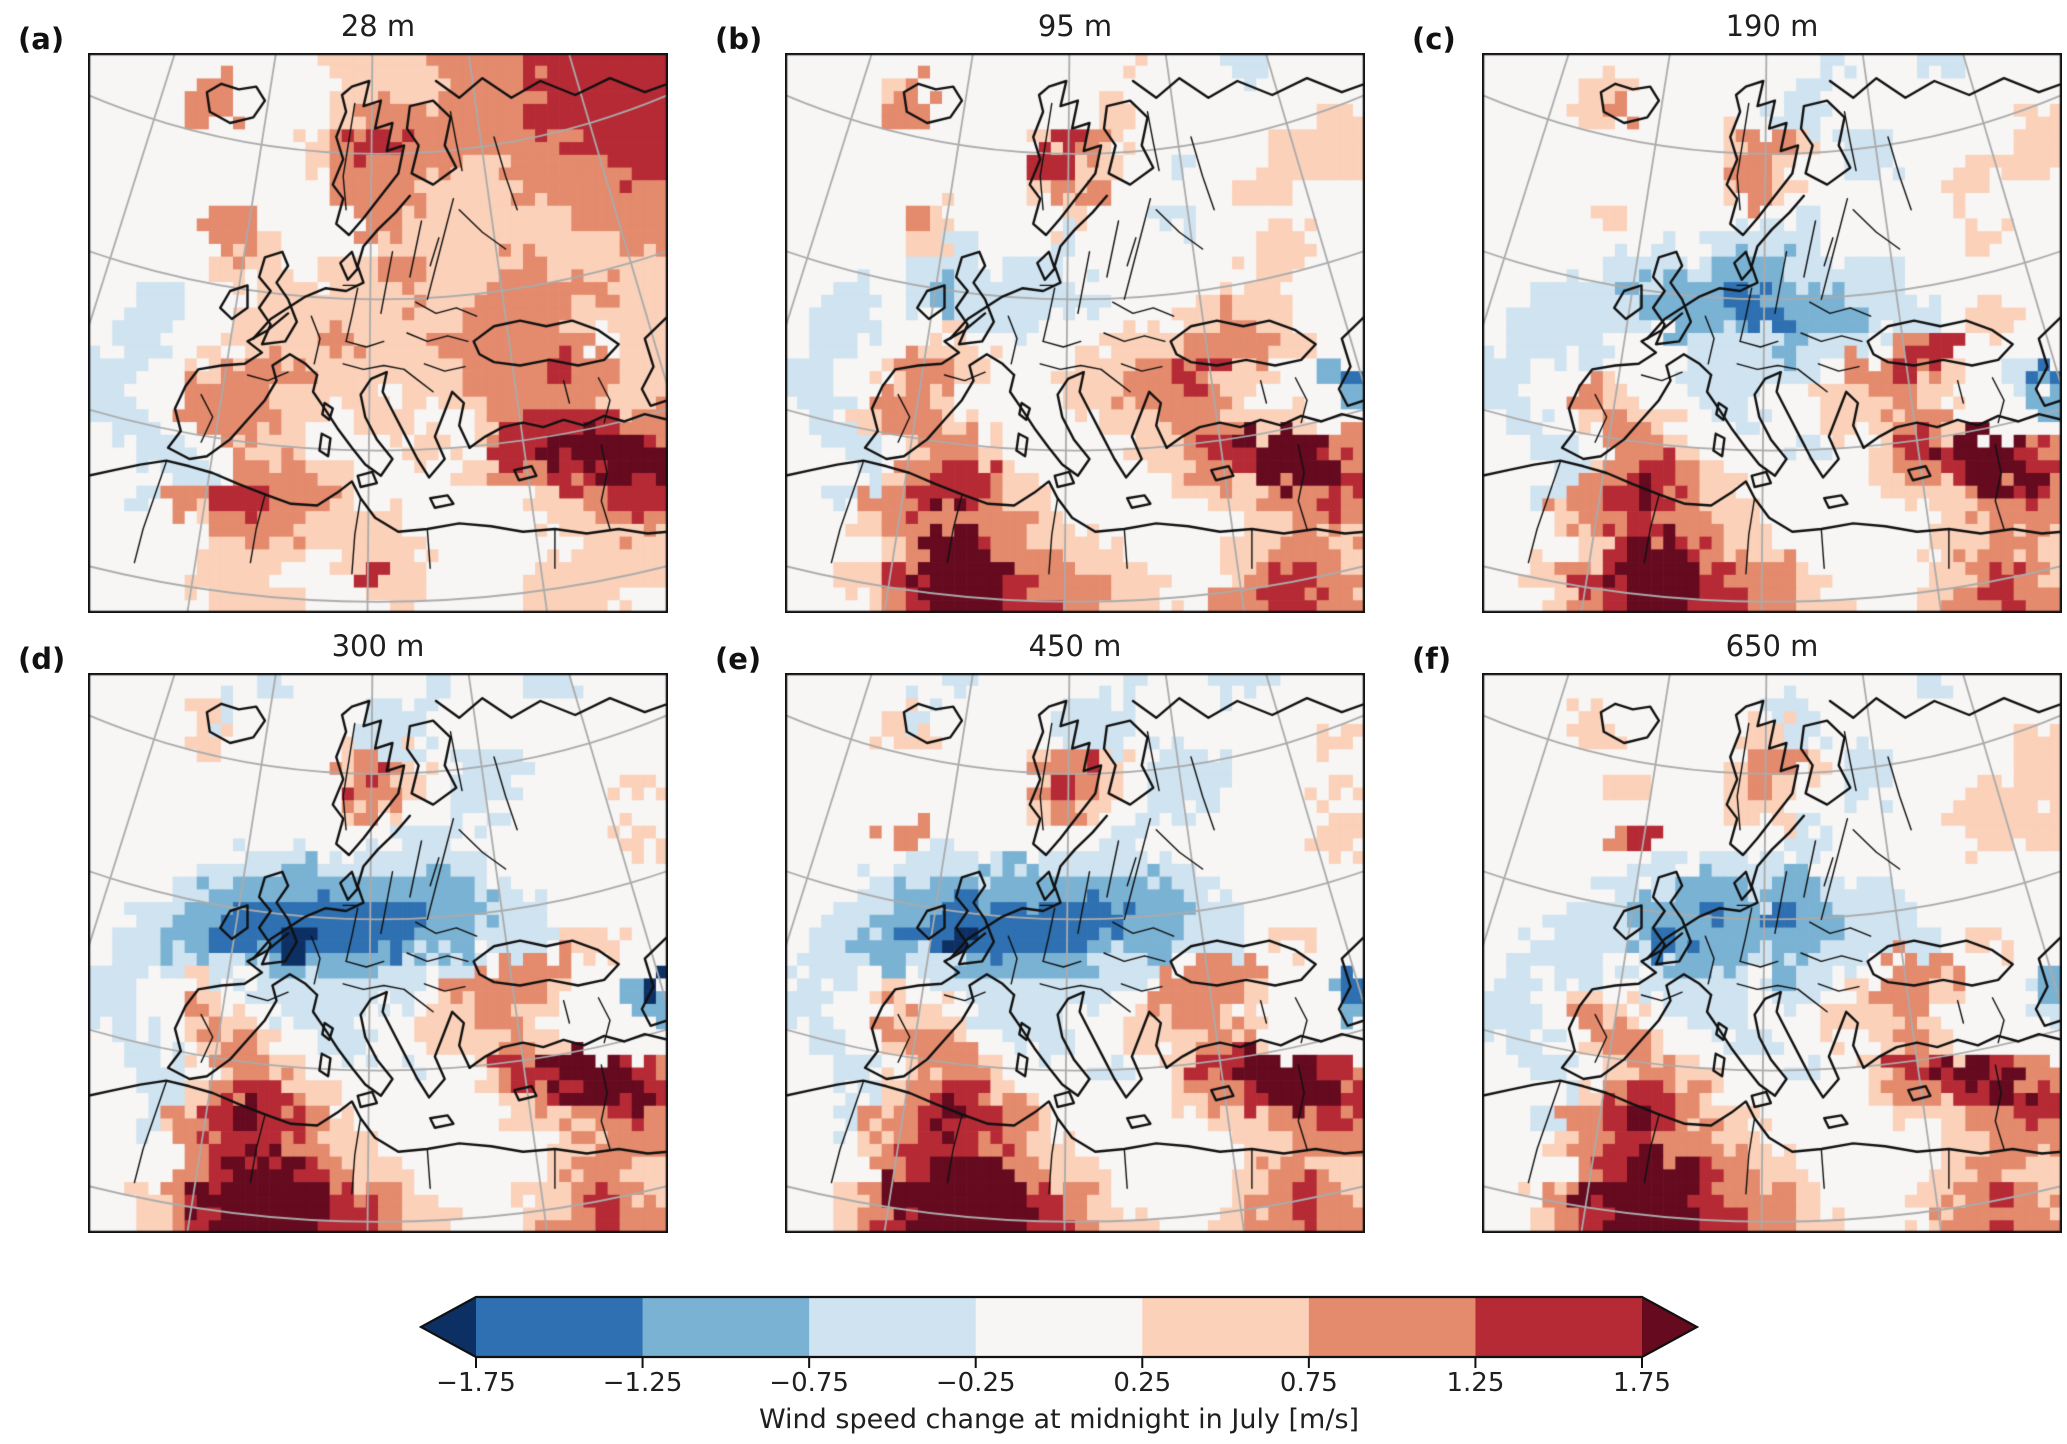 The height and width of the screenshot is (1444, 2067). I want to click on map-panel-d, so click(378, 953).